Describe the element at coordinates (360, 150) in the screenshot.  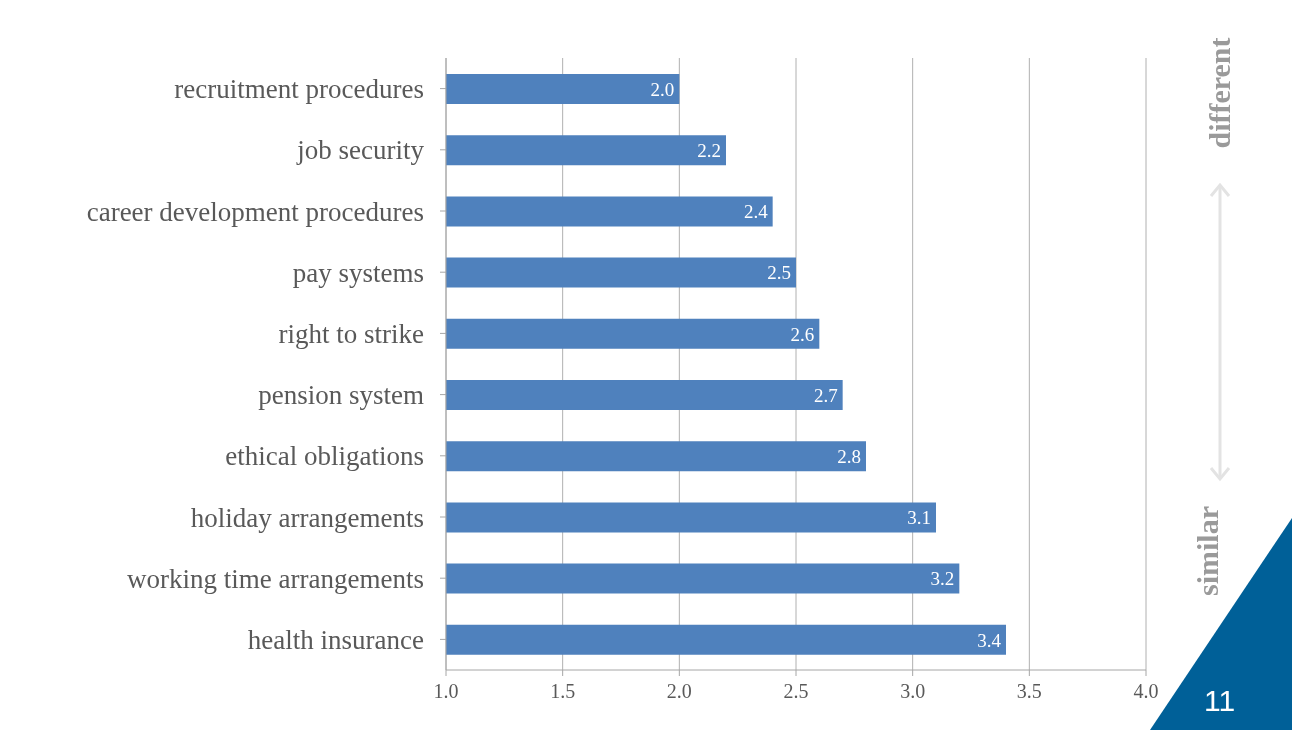
I see `y-tick-label: job security` at that location.